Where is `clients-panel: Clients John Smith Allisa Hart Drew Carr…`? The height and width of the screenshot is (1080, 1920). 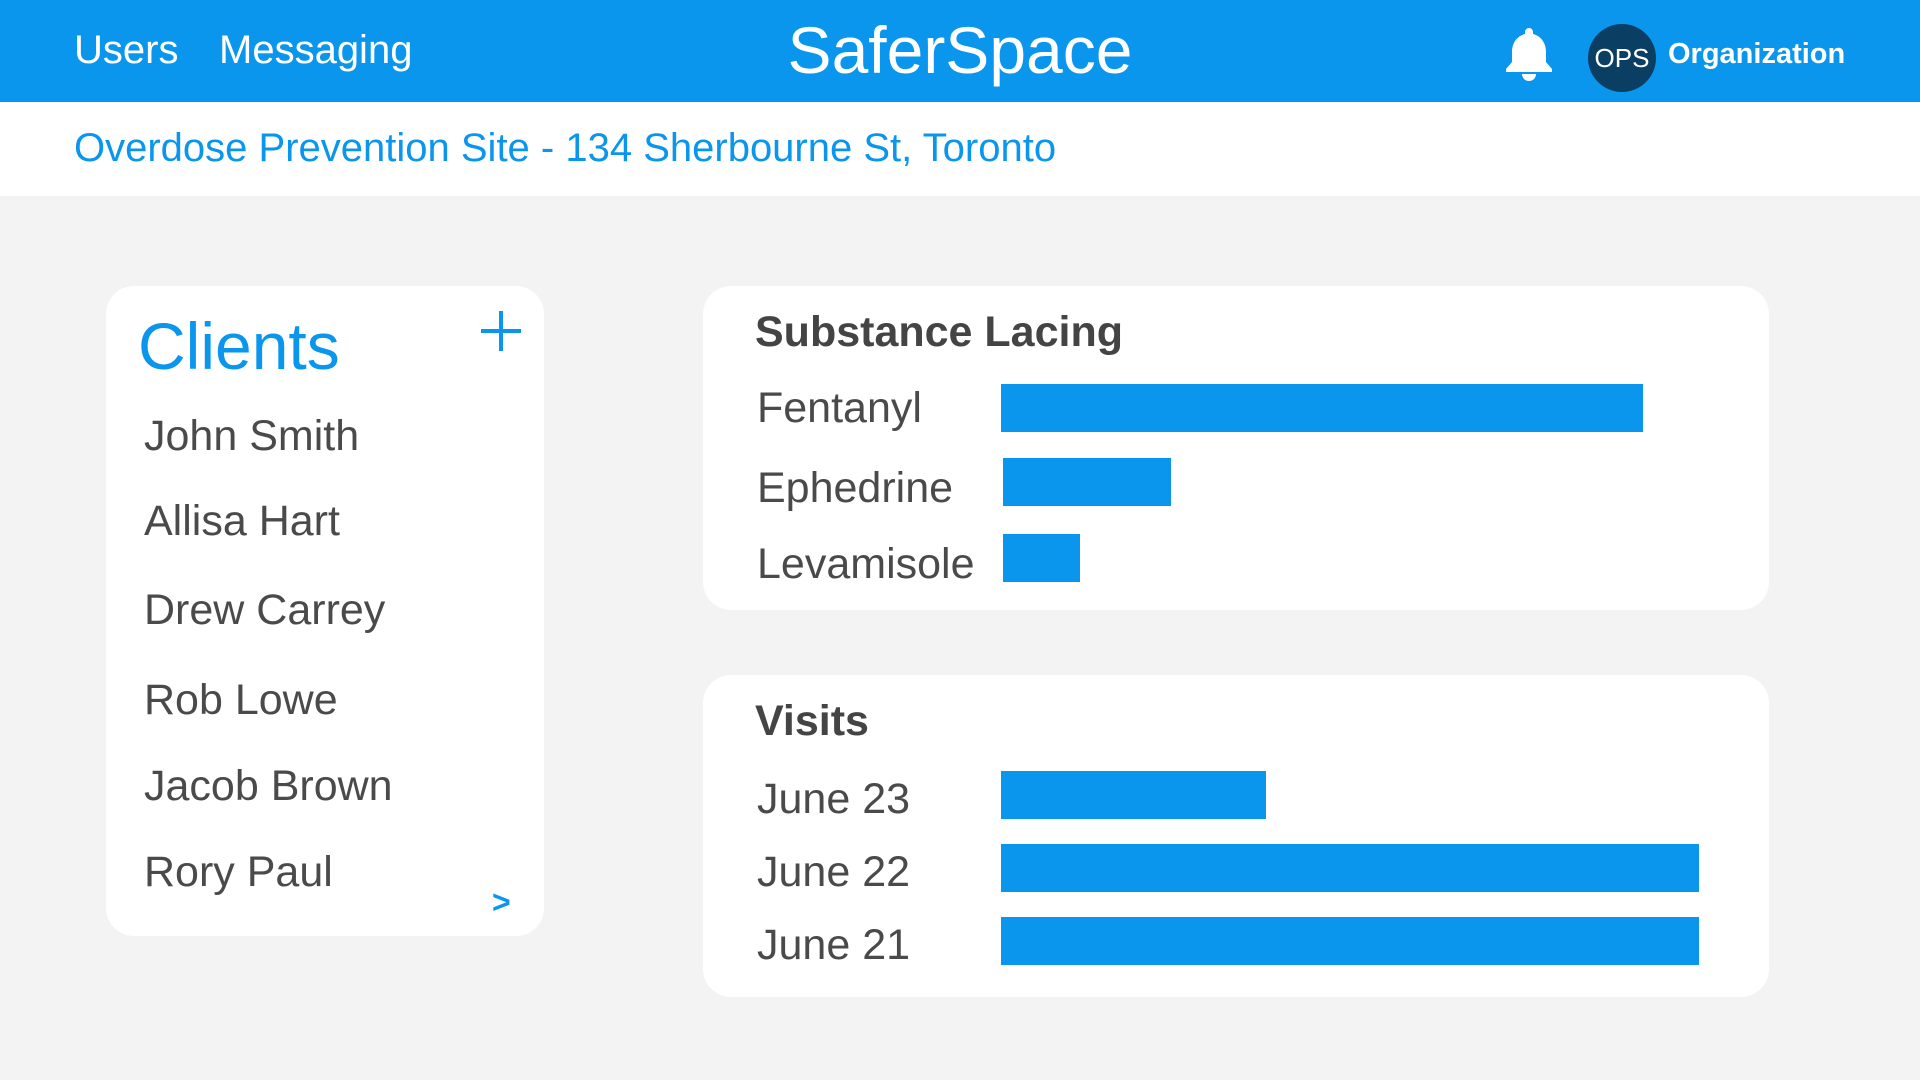
clients-panel: Clients John Smith Allisa Hart Drew Carr… is located at coordinates (325, 611).